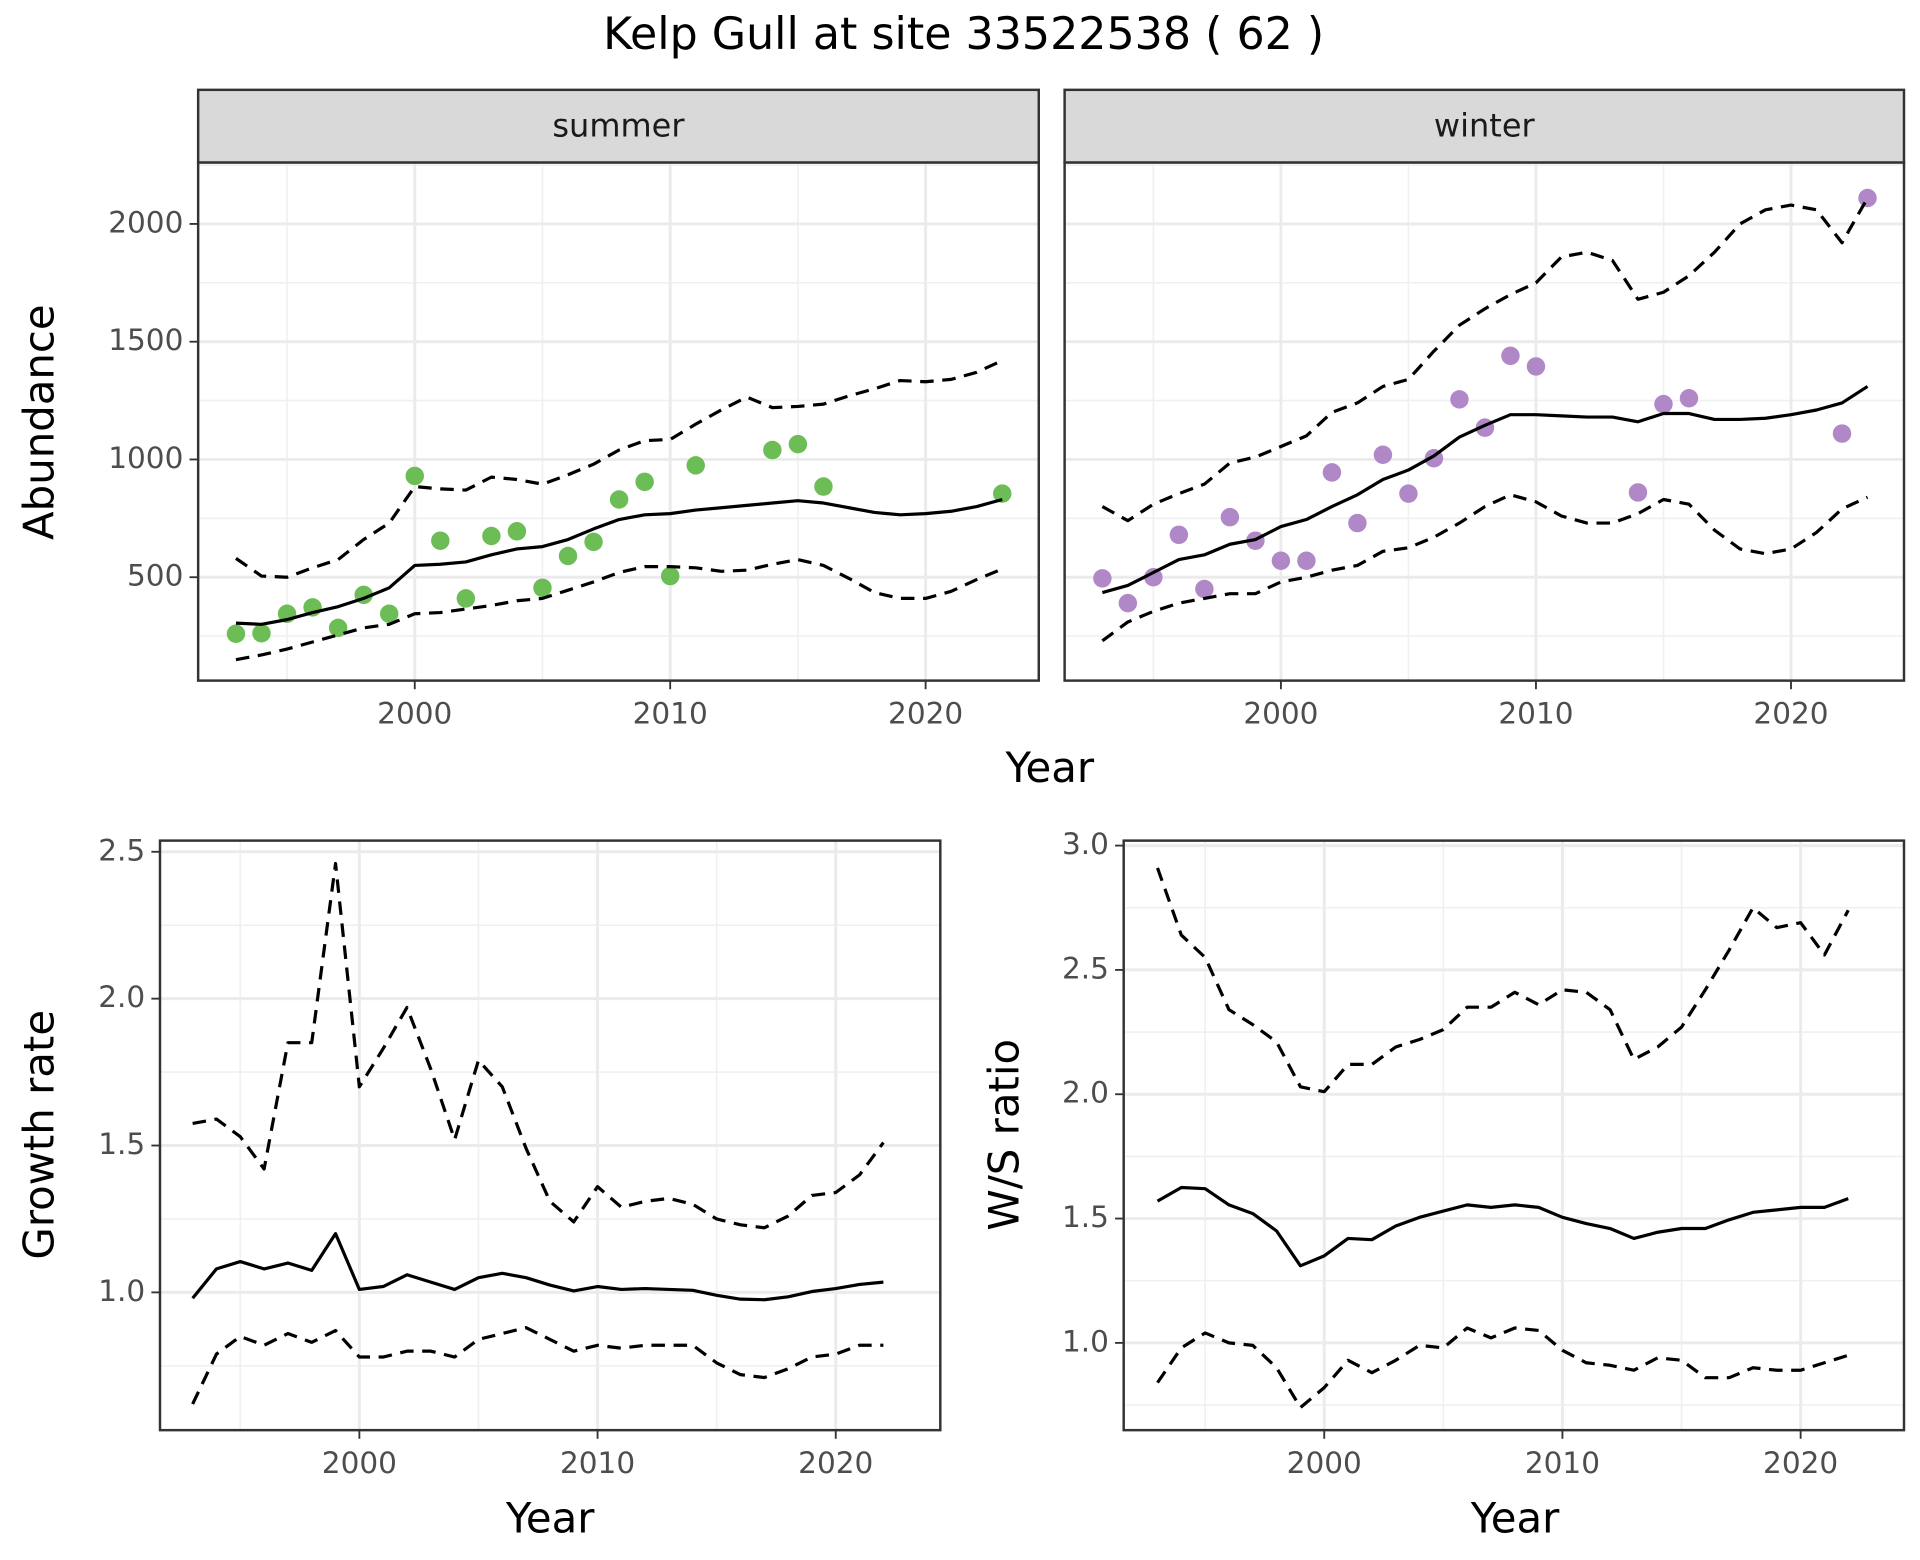 This screenshot has height=1560, width=1920. What do you see at coordinates (38, 422) in the screenshot?
I see `y-axis-label: Abundance` at bounding box center [38, 422].